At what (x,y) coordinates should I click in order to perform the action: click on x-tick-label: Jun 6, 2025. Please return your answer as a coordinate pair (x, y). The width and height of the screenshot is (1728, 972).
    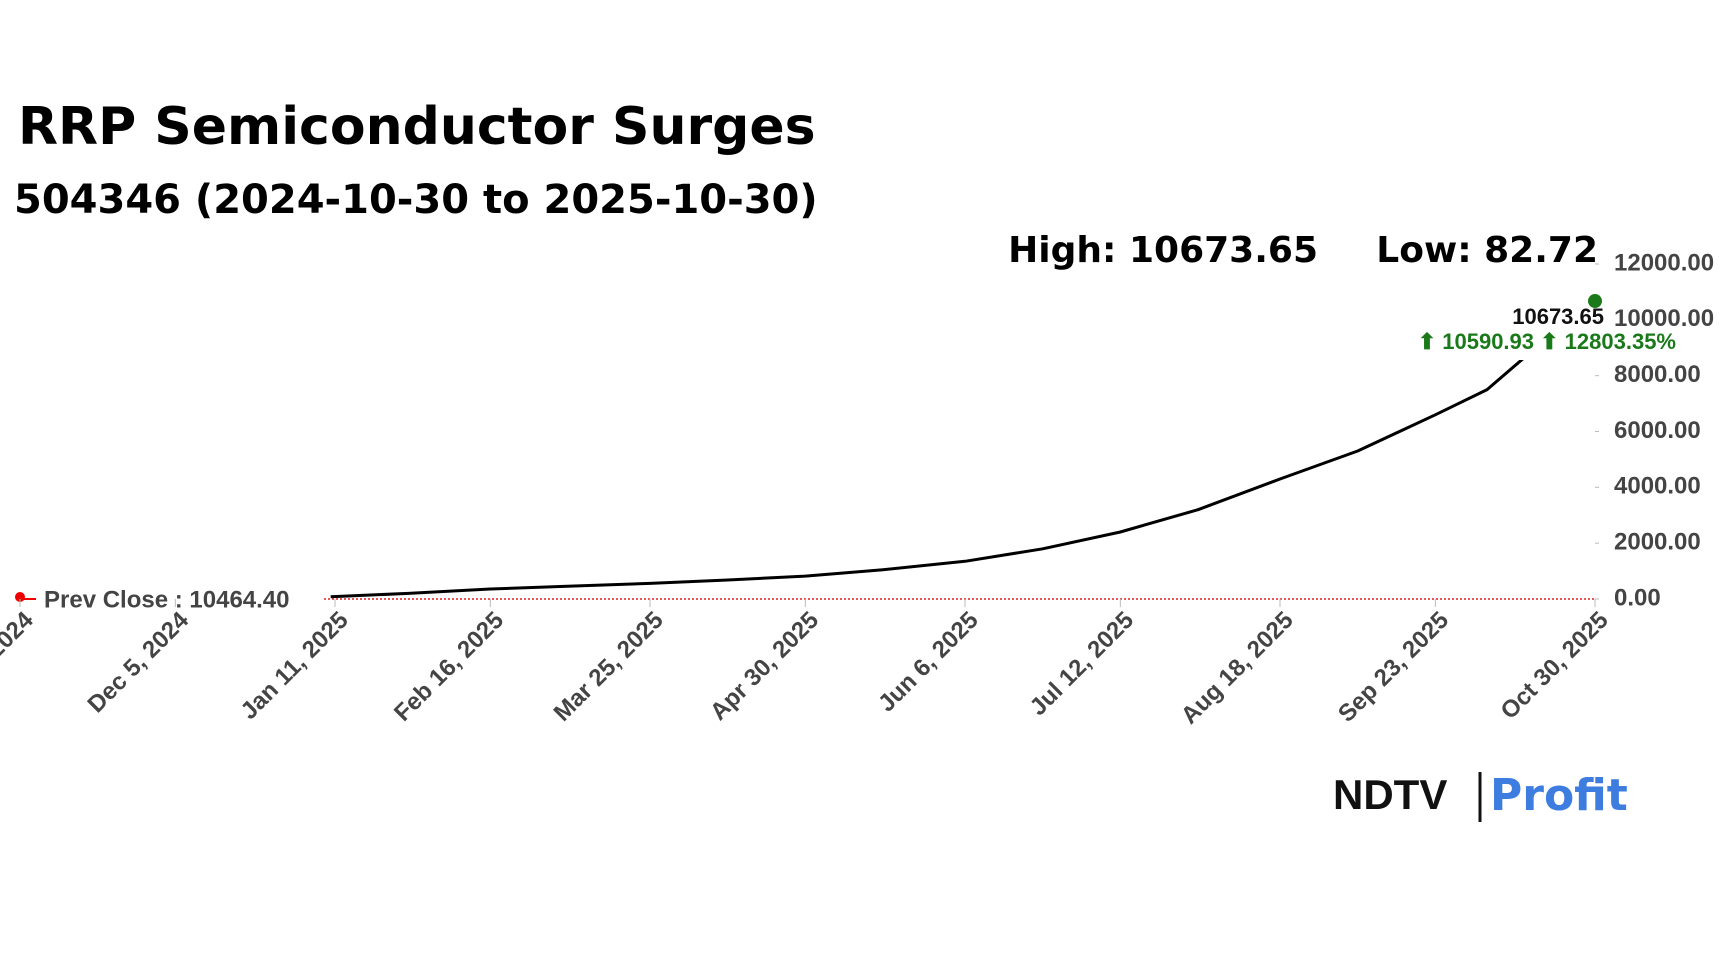
    Looking at the image, I should click on (928, 662).